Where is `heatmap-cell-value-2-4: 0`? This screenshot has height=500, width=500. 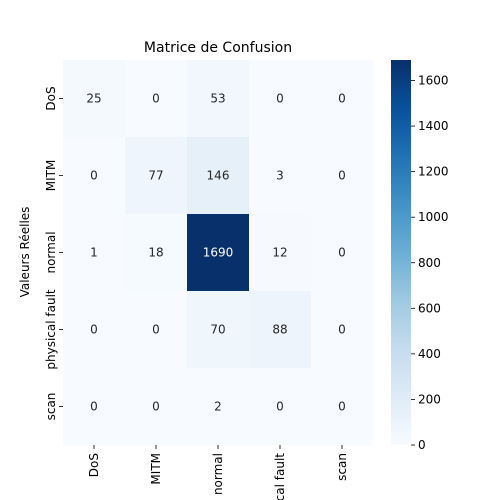 heatmap-cell-value-2-4: 0 is located at coordinates (342, 253).